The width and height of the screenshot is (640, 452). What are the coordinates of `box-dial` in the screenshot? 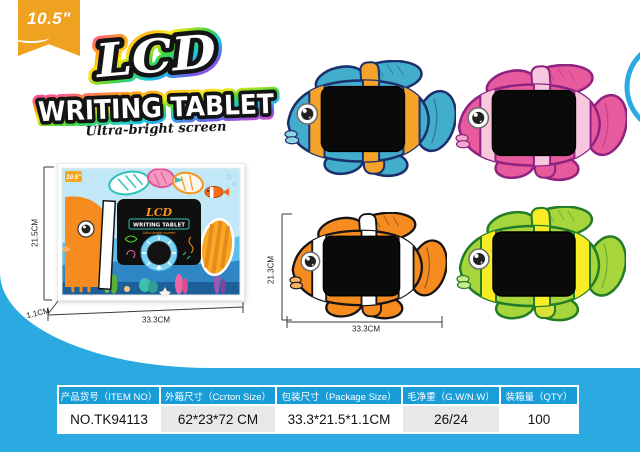 It's located at (159, 253).